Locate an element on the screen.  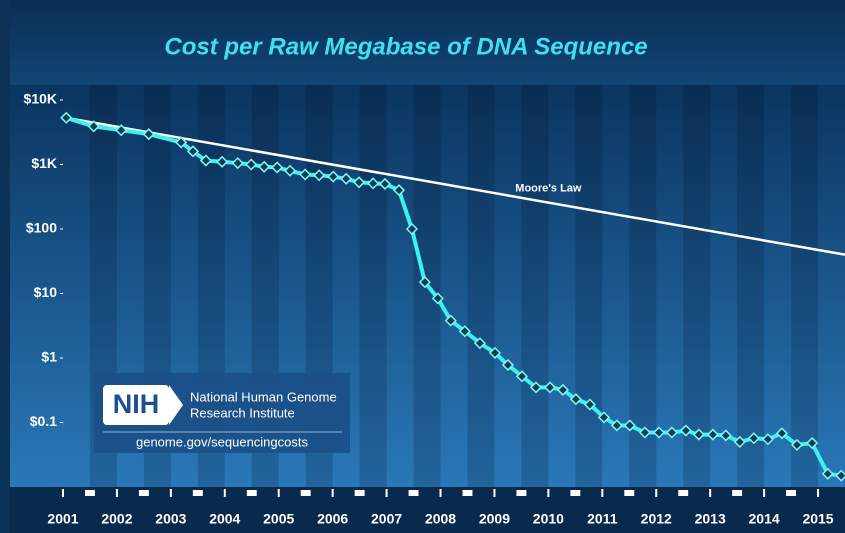
y-tick-label: $1 is located at coordinates (49, 357).